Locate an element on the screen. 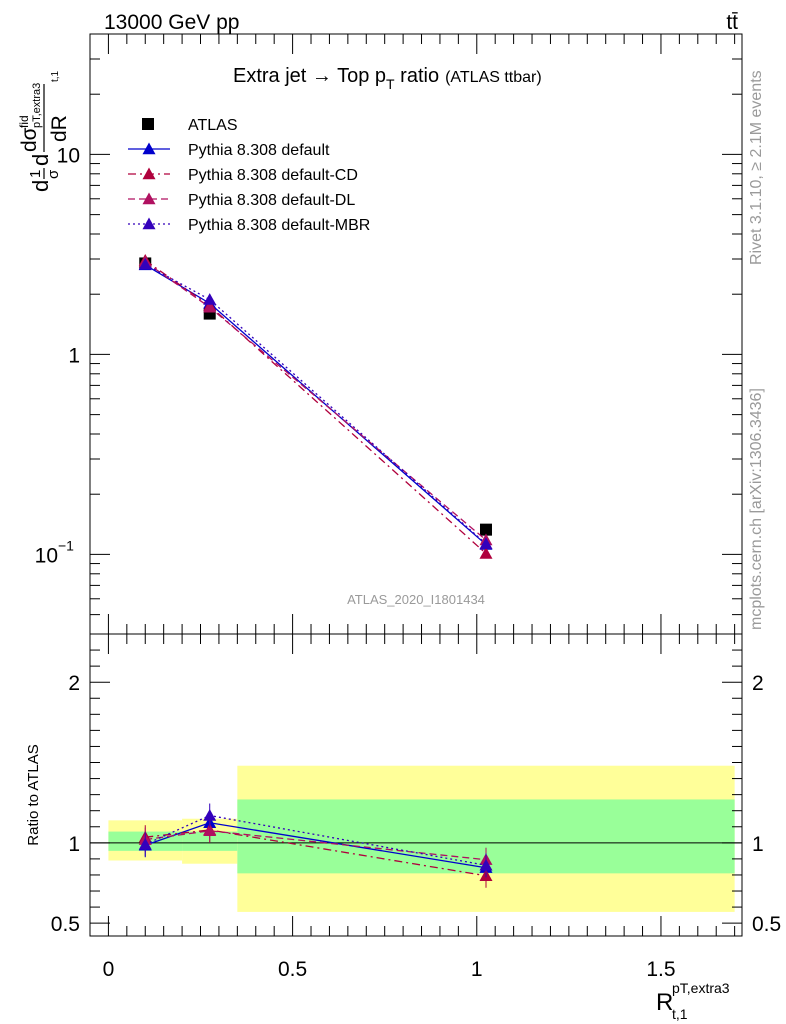  ratio-y-tick-label-0: 2 is located at coordinates (74, 683).